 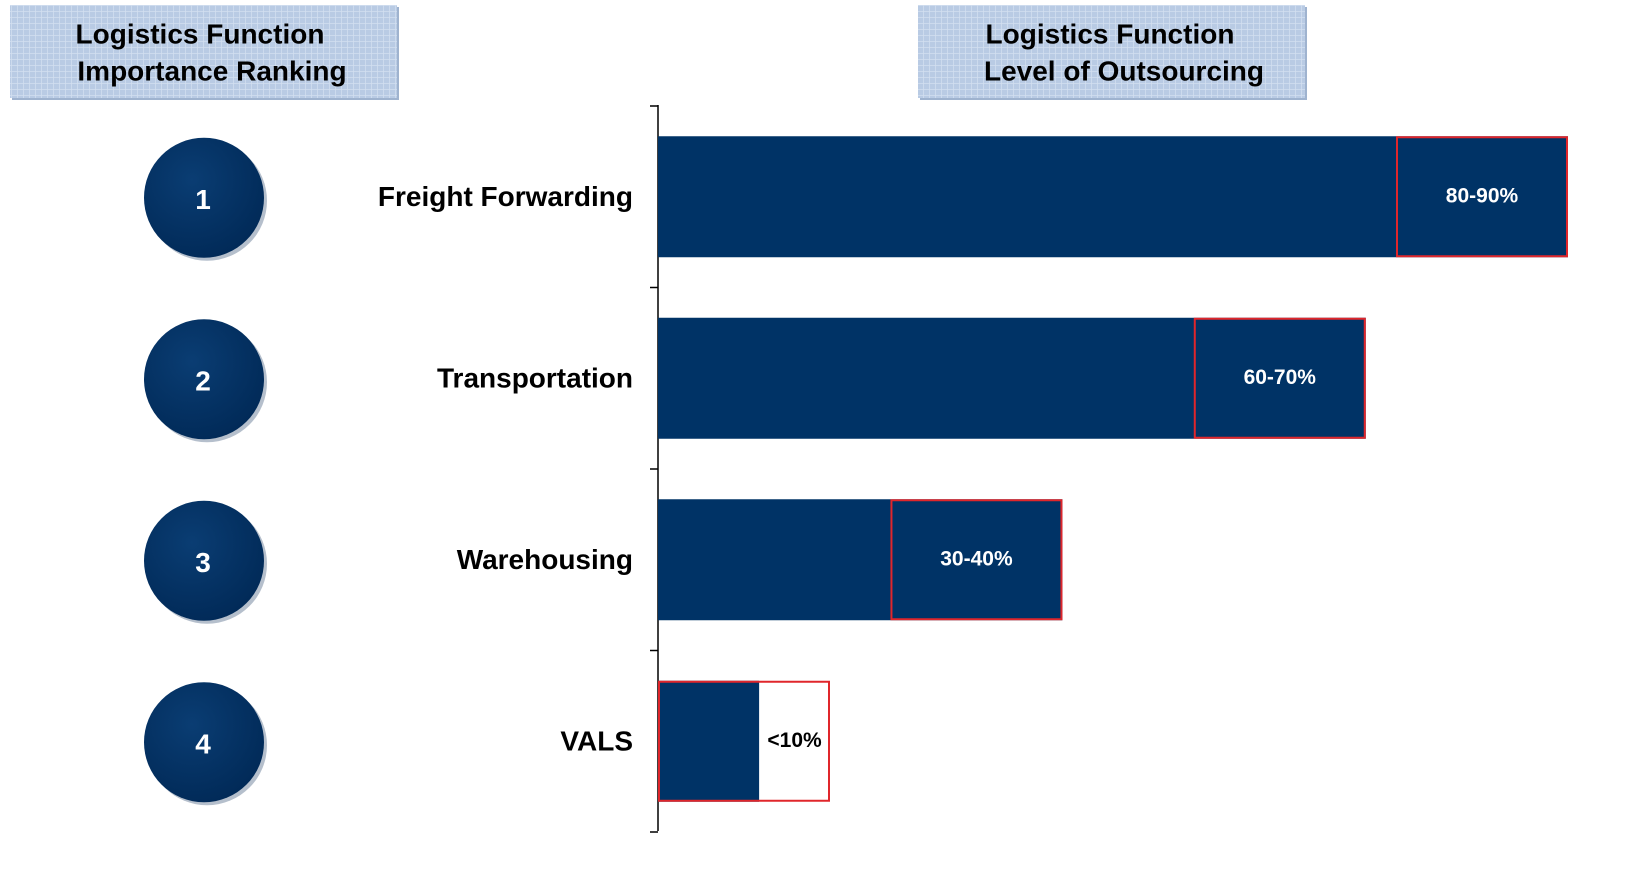 What do you see at coordinates (1124, 70) in the screenshot?
I see `chart-title: Level of Outsourcing` at bounding box center [1124, 70].